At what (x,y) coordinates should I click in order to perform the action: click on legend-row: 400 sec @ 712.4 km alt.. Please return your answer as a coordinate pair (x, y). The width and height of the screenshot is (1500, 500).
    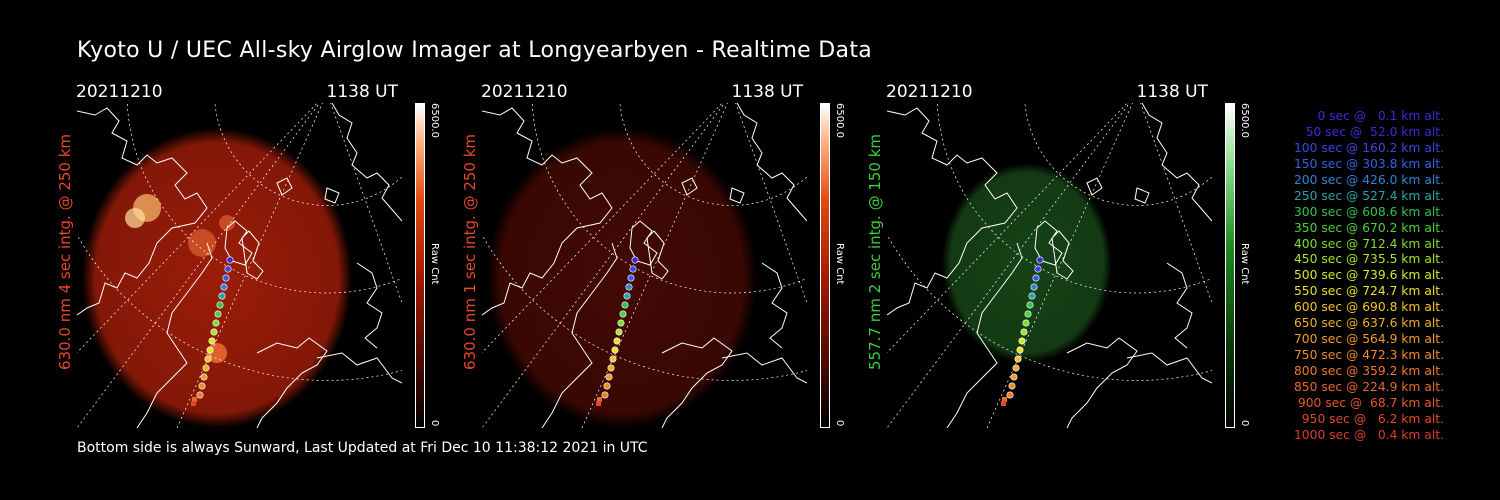
    Looking at the image, I should click on (1368, 243).